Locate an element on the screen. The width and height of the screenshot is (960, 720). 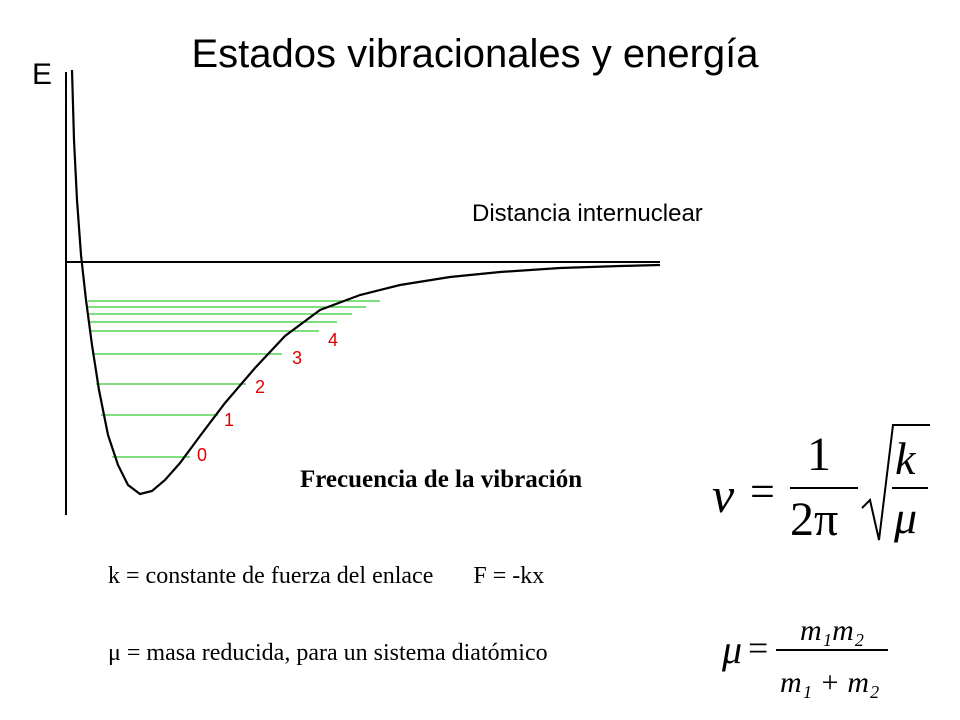
level-0-label: 0 is located at coordinates (202, 455).